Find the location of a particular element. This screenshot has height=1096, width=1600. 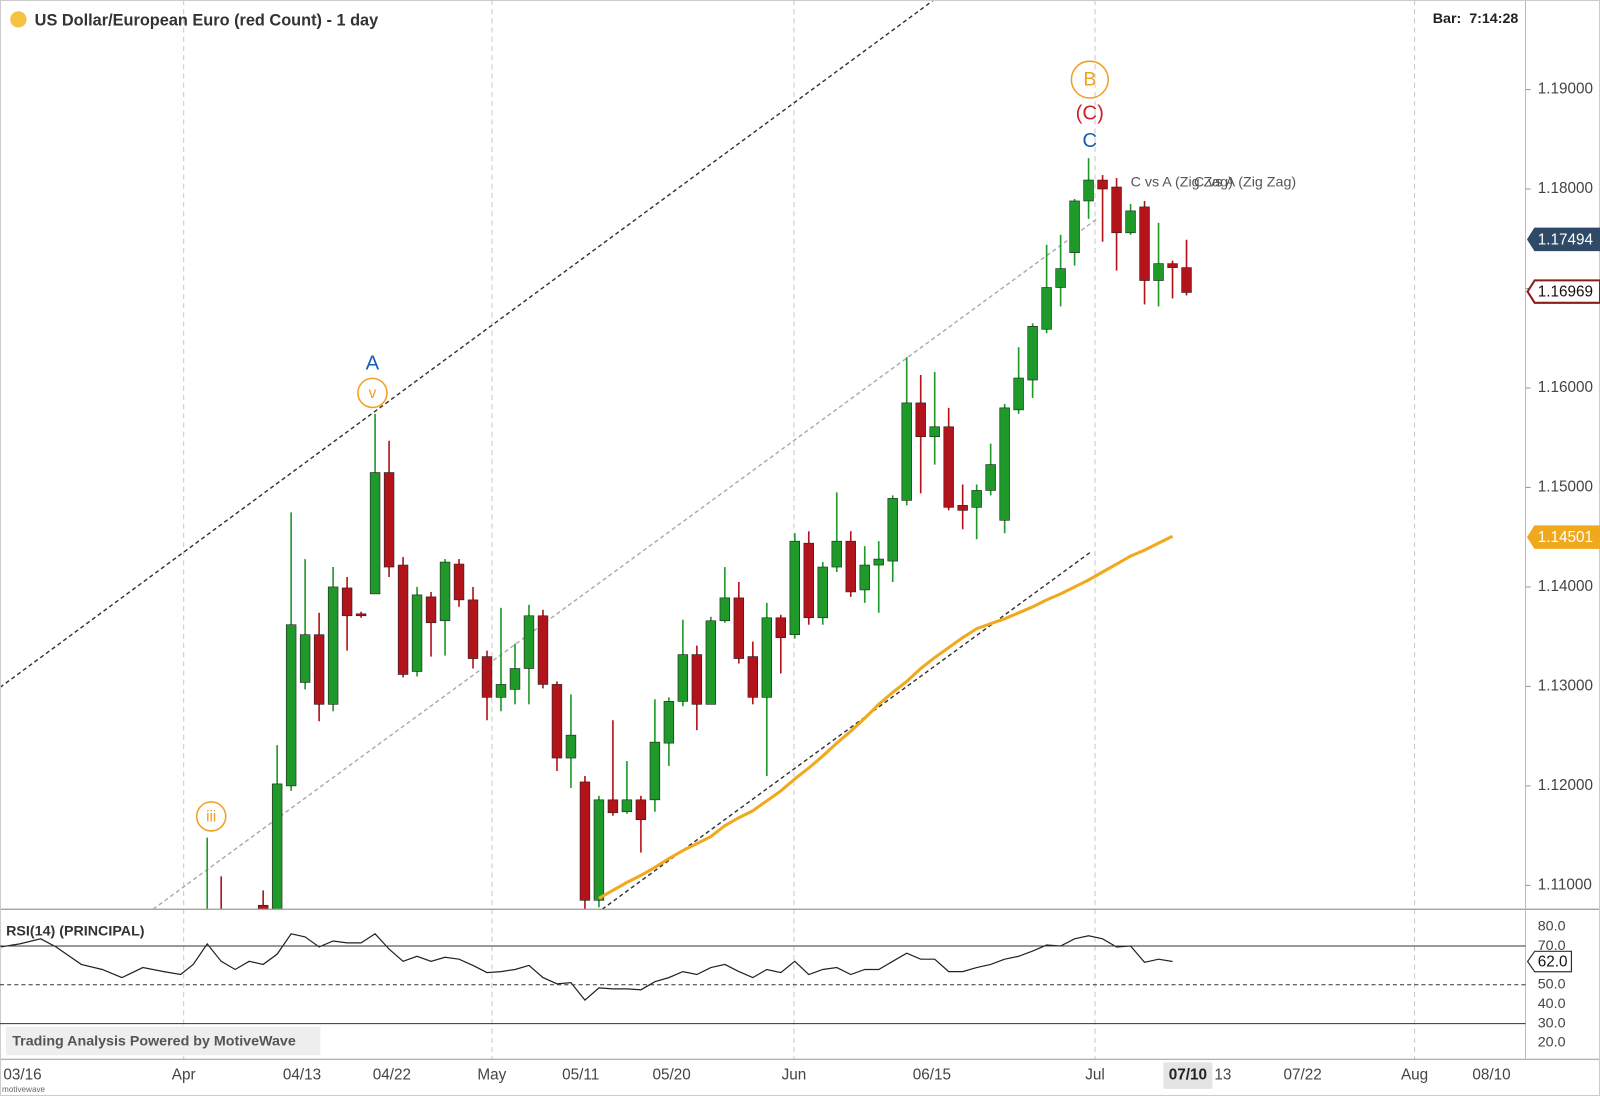

wave-label: (C) is located at coordinates (1090, 114).